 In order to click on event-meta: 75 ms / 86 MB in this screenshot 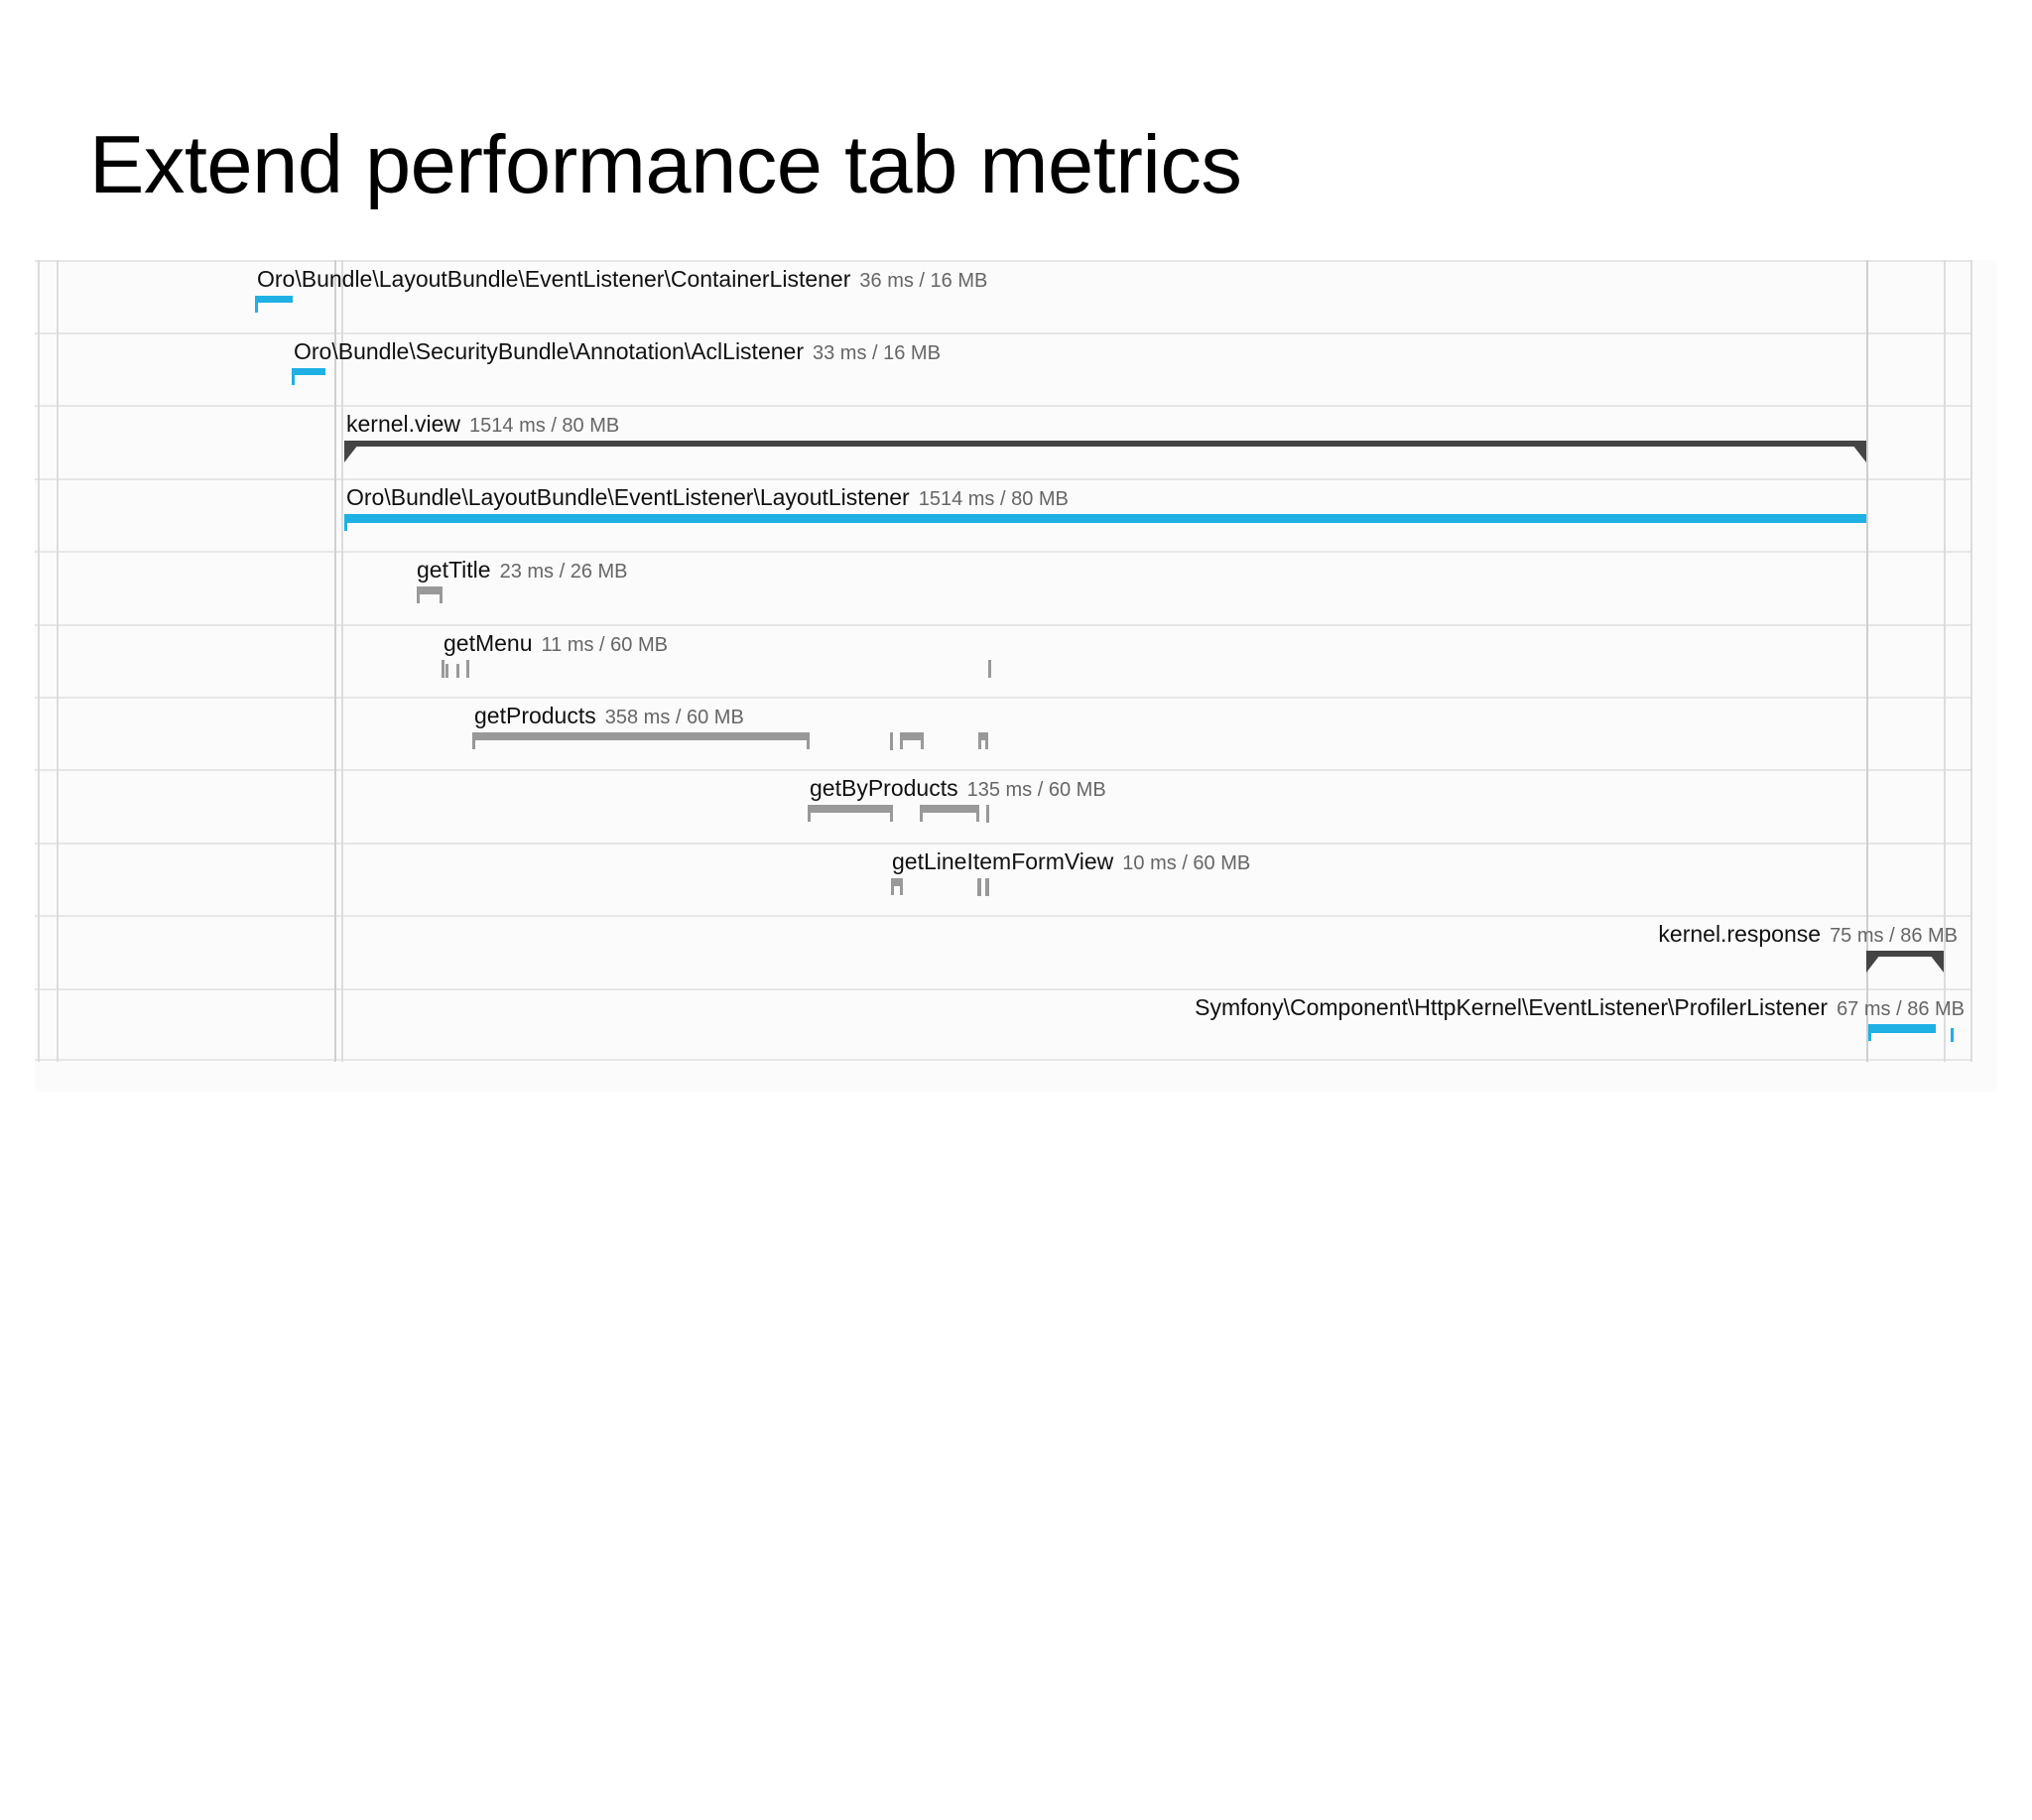, I will do `click(1894, 936)`.